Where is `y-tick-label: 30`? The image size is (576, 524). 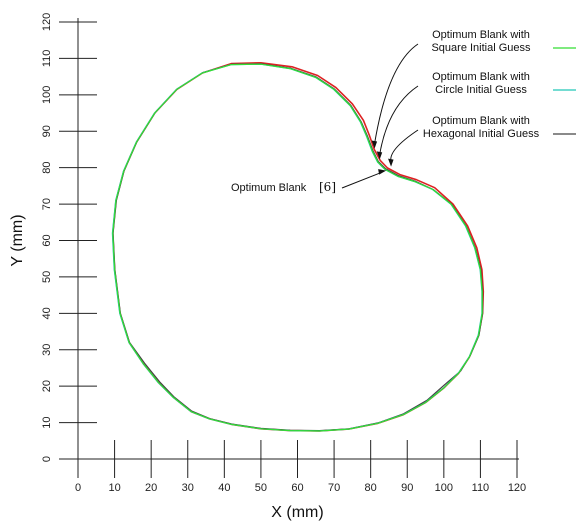
y-tick-label: 30 is located at coordinates (47, 350).